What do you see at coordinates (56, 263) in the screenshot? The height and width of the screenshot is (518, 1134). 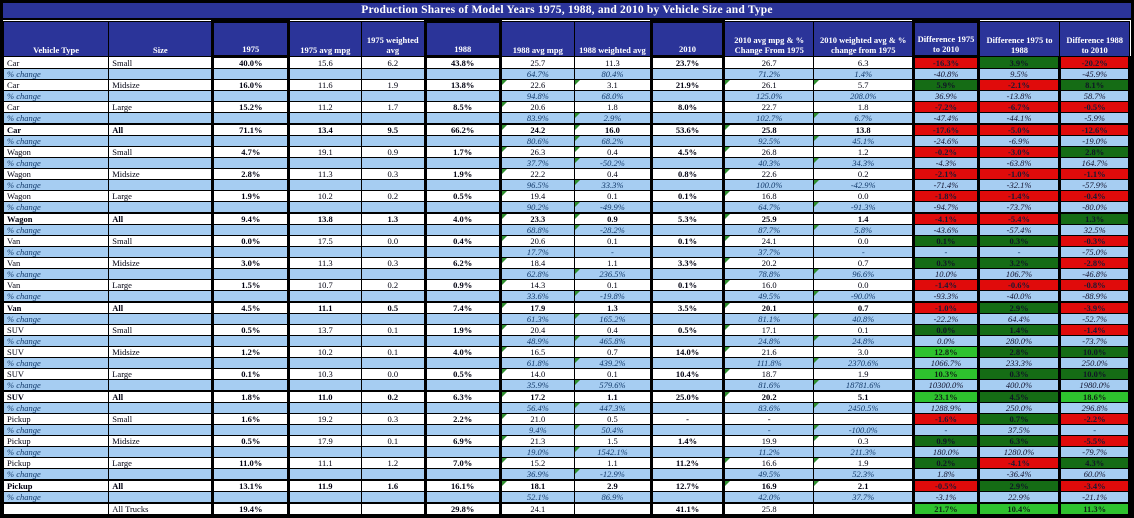 I see `table-cell: Van` at bounding box center [56, 263].